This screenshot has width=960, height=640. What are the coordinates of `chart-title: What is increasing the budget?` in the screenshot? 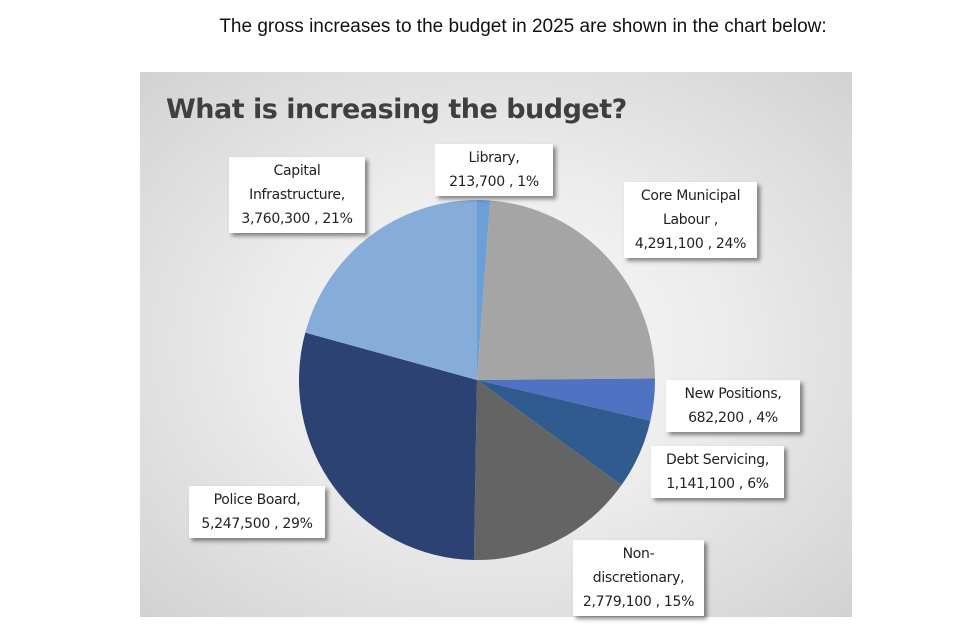 It's located at (396, 109).